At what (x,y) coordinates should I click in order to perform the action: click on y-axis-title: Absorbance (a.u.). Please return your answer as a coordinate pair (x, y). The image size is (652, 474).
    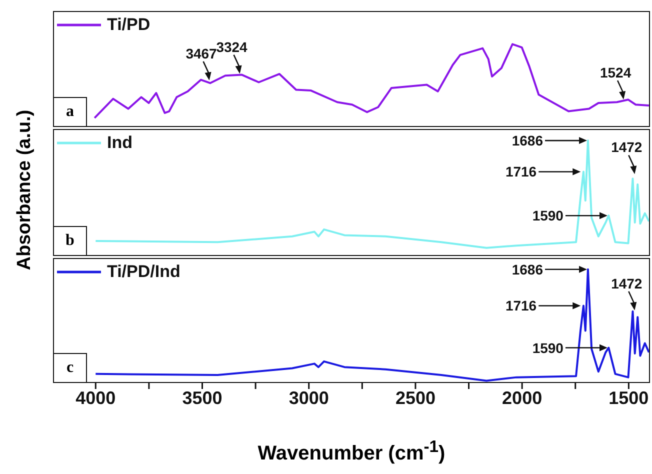
    Looking at the image, I should click on (25, 190).